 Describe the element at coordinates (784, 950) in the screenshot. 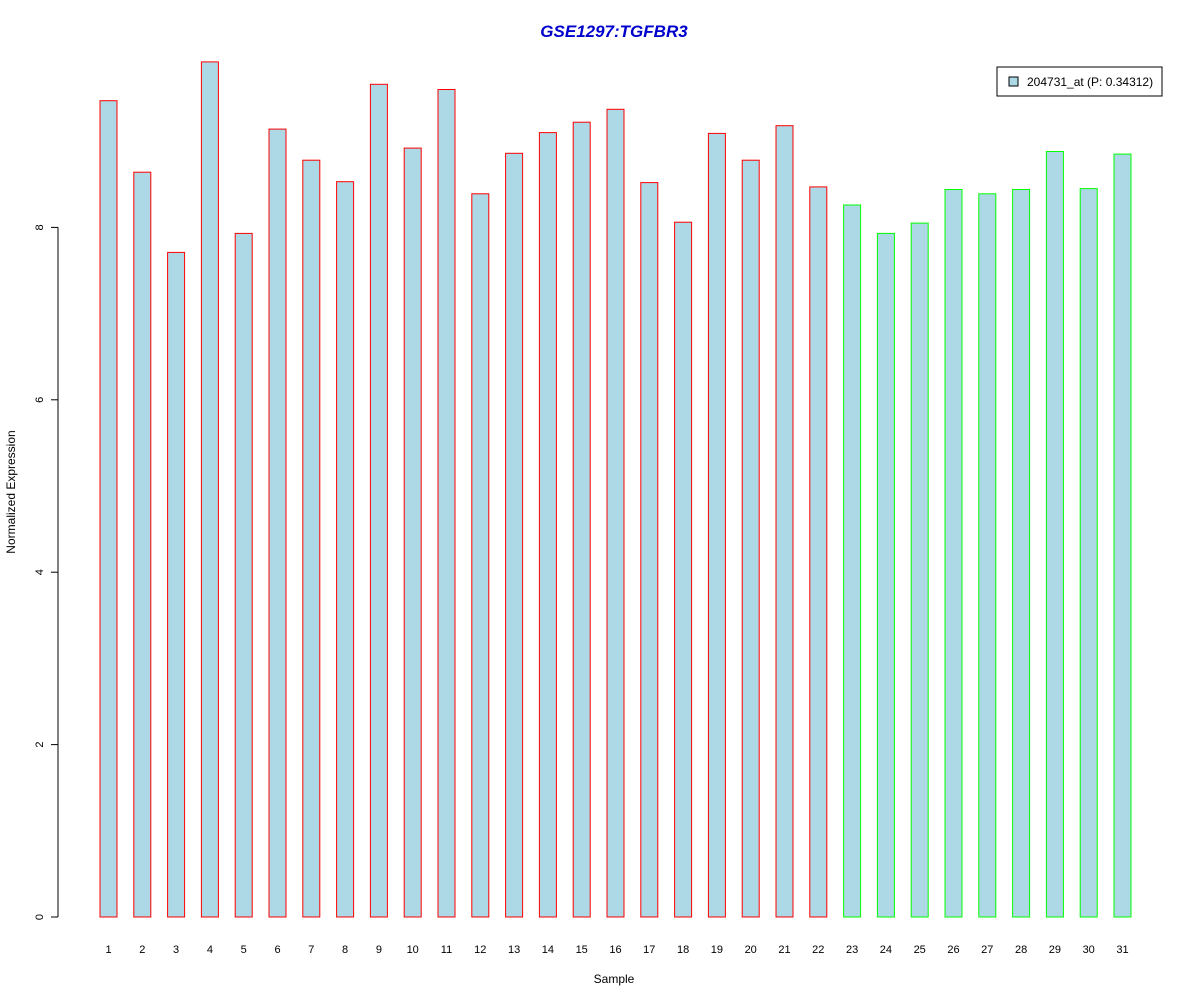

I see `x-tick-label: 21` at that location.